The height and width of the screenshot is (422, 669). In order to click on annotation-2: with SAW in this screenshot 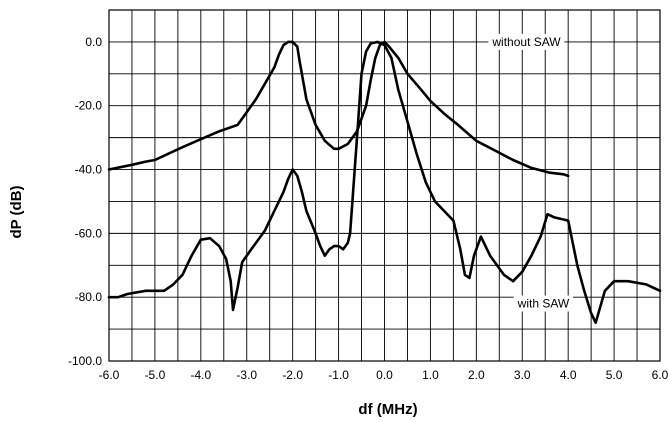, I will do `click(543, 303)`.